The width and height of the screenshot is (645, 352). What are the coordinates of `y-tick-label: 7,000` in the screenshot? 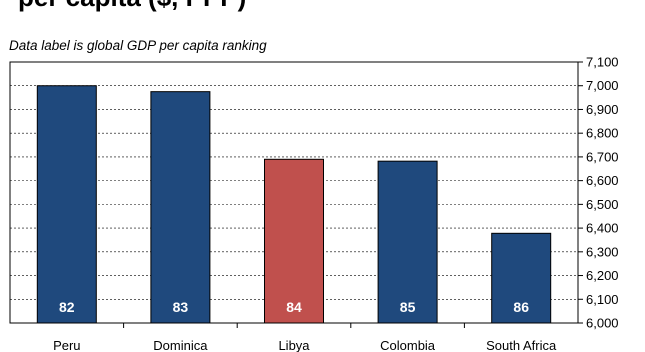 It's located at (602, 85).